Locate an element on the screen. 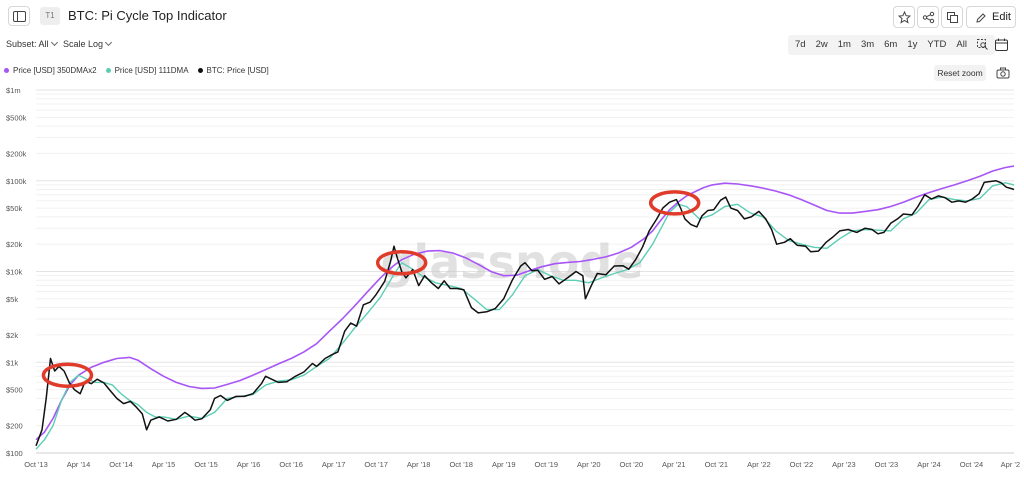  y-tick-label: $5k is located at coordinates (12, 299).